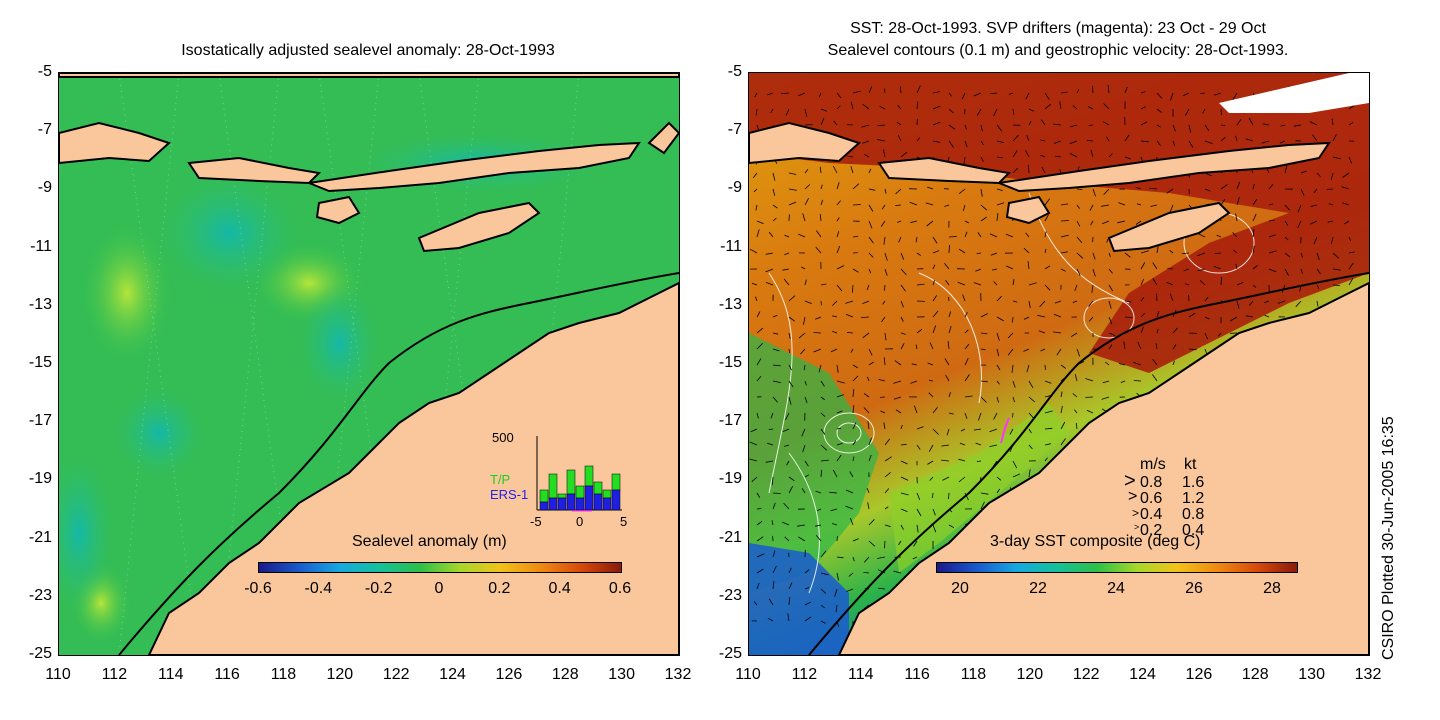 This screenshot has width=1440, height=720. I want to click on inset-bar-tp, so click(598, 488).